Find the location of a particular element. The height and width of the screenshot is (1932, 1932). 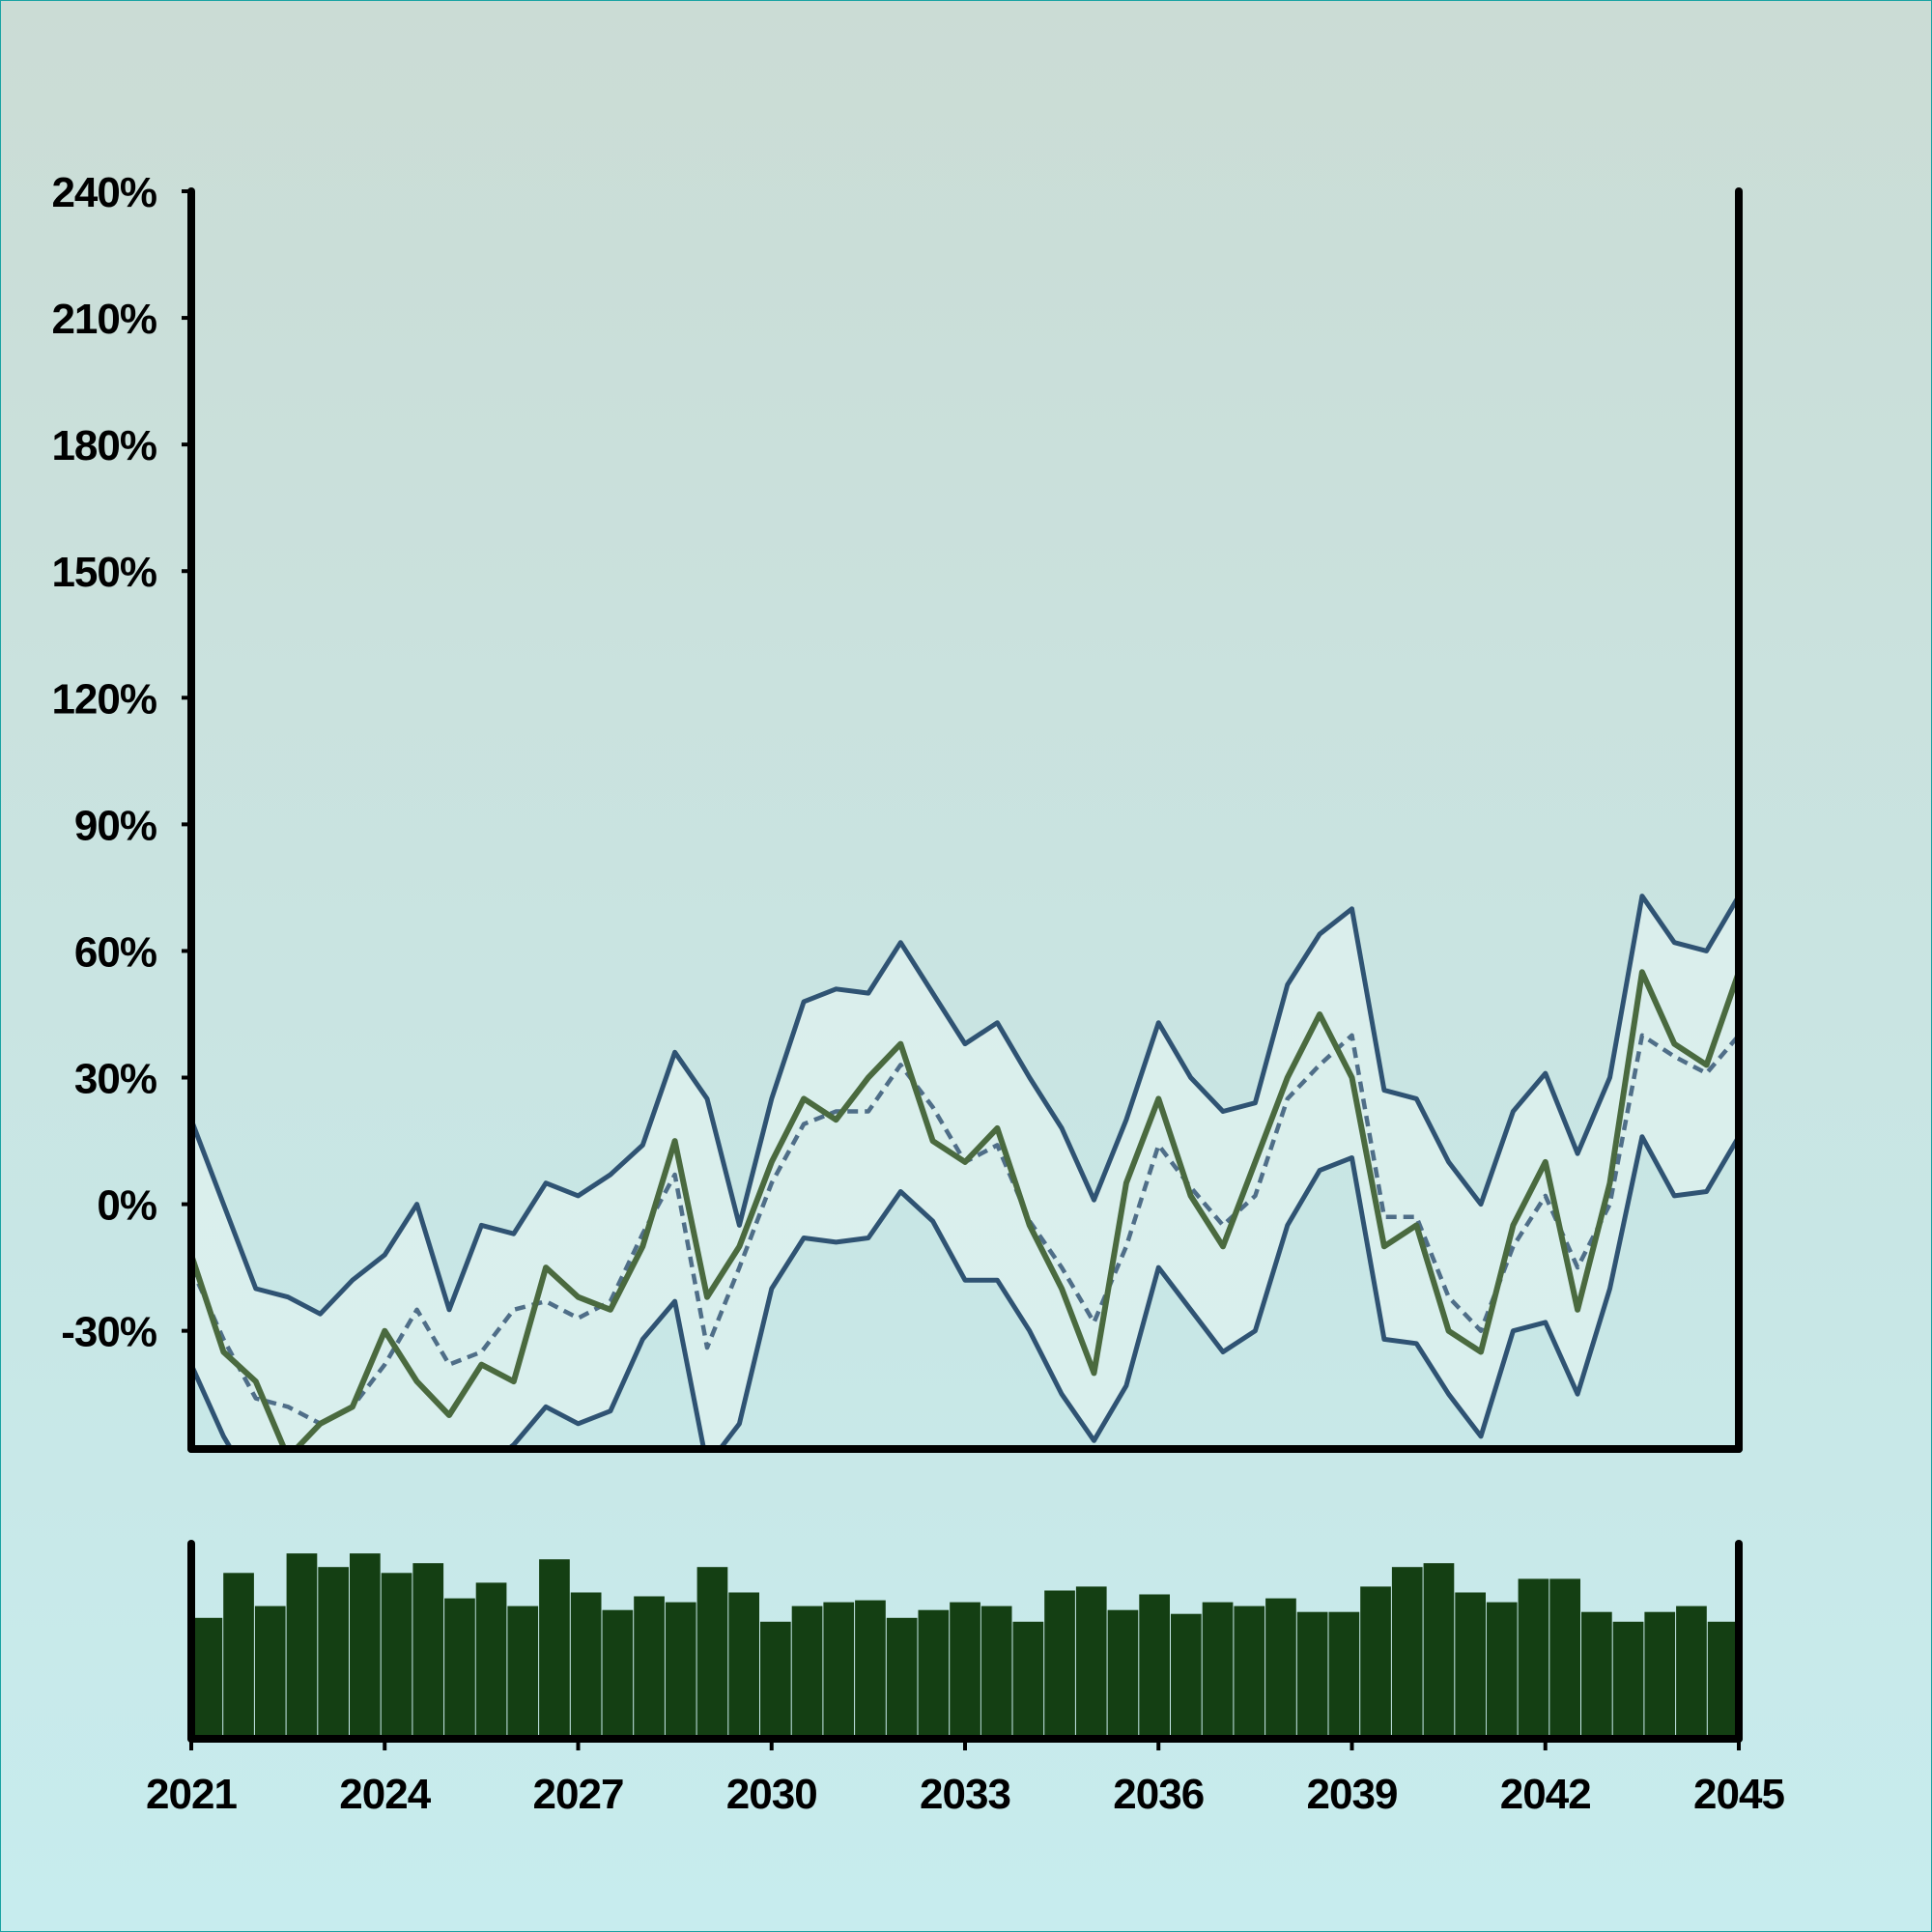

volume-bars is located at coordinates (965, 1646).